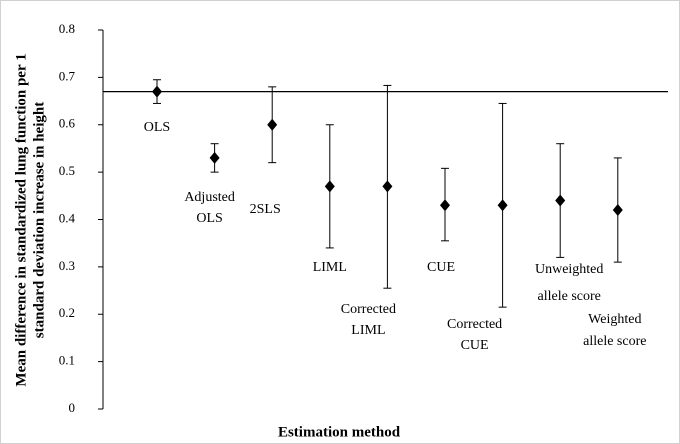 This screenshot has width=680, height=444. I want to click on category-label: Unweighted, so click(569, 269).